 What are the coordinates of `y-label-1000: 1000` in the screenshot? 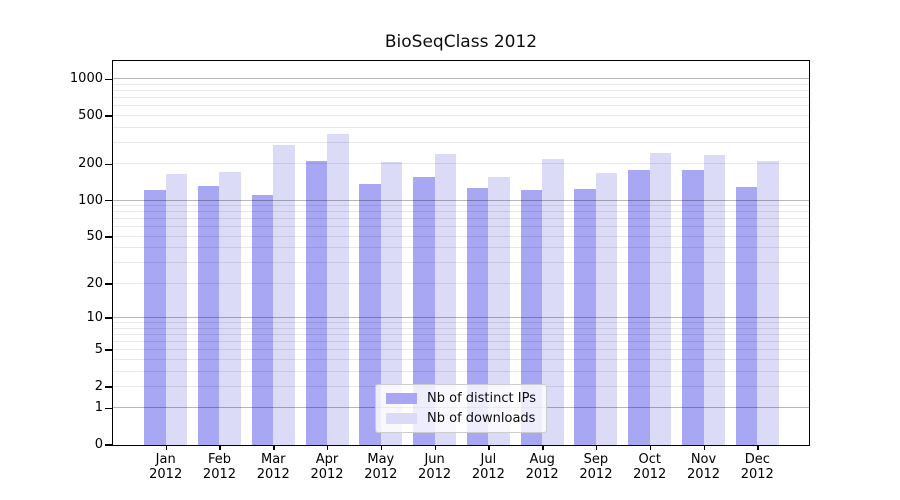 It's located at (86, 79).